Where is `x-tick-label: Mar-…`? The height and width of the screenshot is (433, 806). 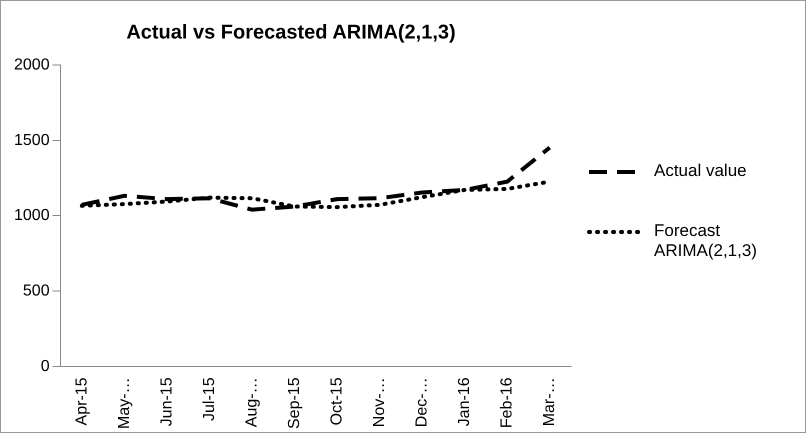
x-tick-label: Mar-… is located at coordinates (549, 401).